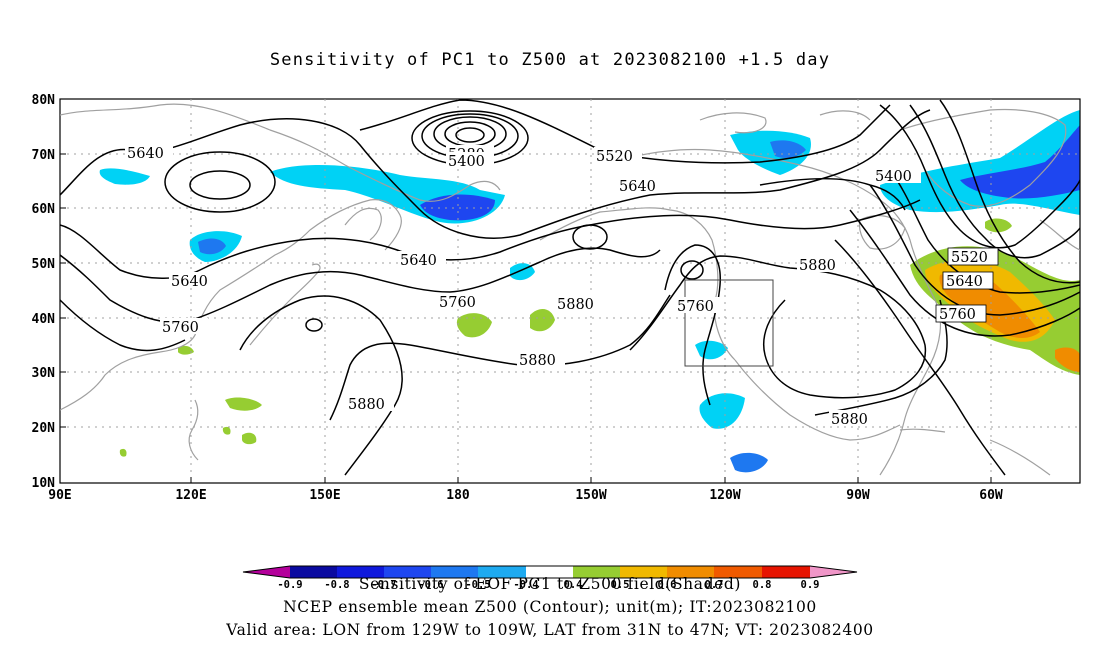  What do you see at coordinates (833, 572) in the screenshot?
I see `colorbar-upper-triangle` at bounding box center [833, 572].